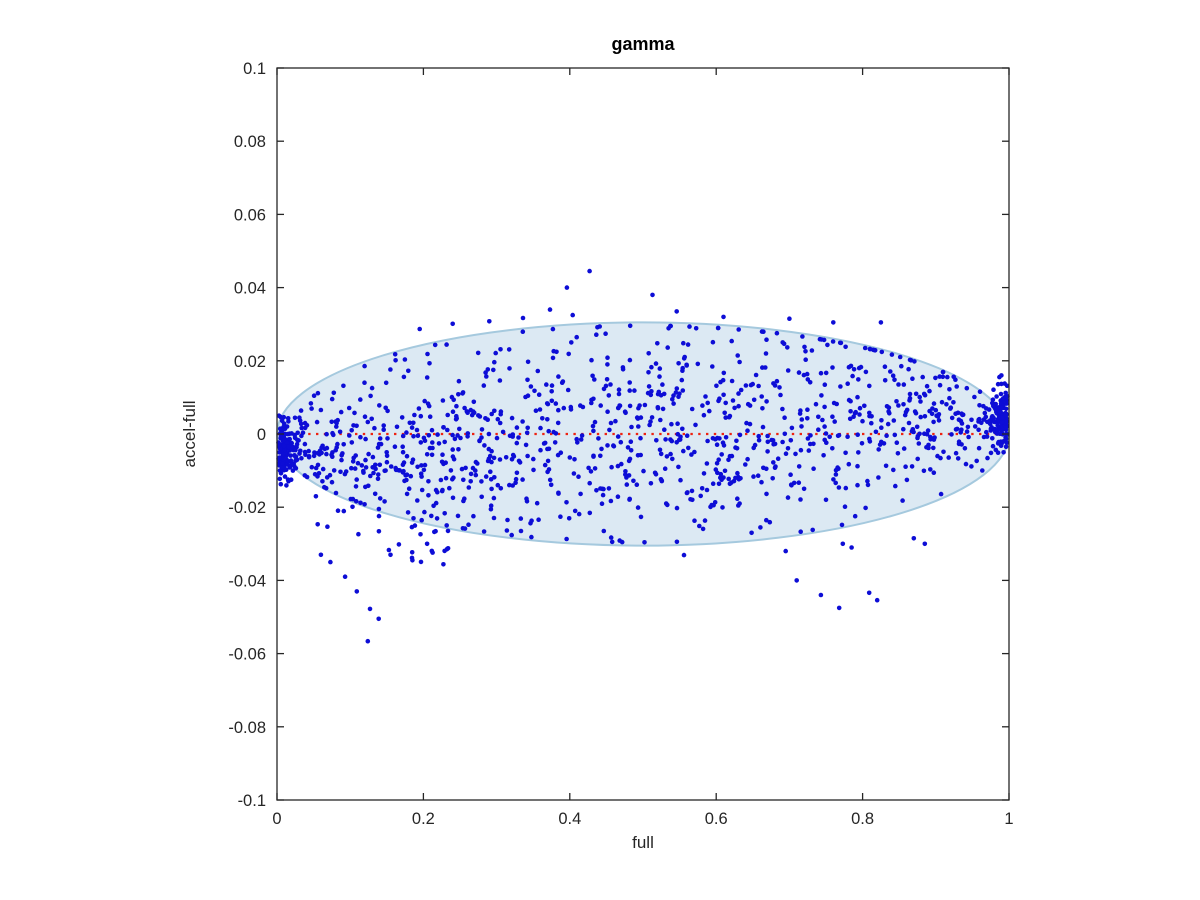 The width and height of the screenshot is (1200, 900). What do you see at coordinates (643, 842) in the screenshot?
I see `x-axis-label: full` at bounding box center [643, 842].